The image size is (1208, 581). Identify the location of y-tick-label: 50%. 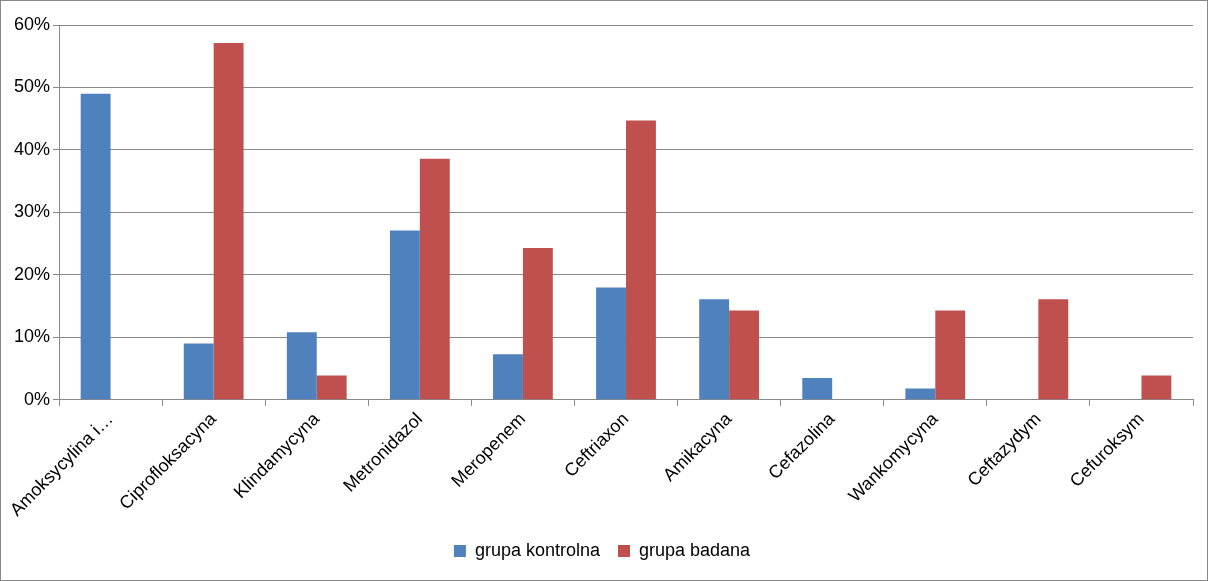
(32, 86).